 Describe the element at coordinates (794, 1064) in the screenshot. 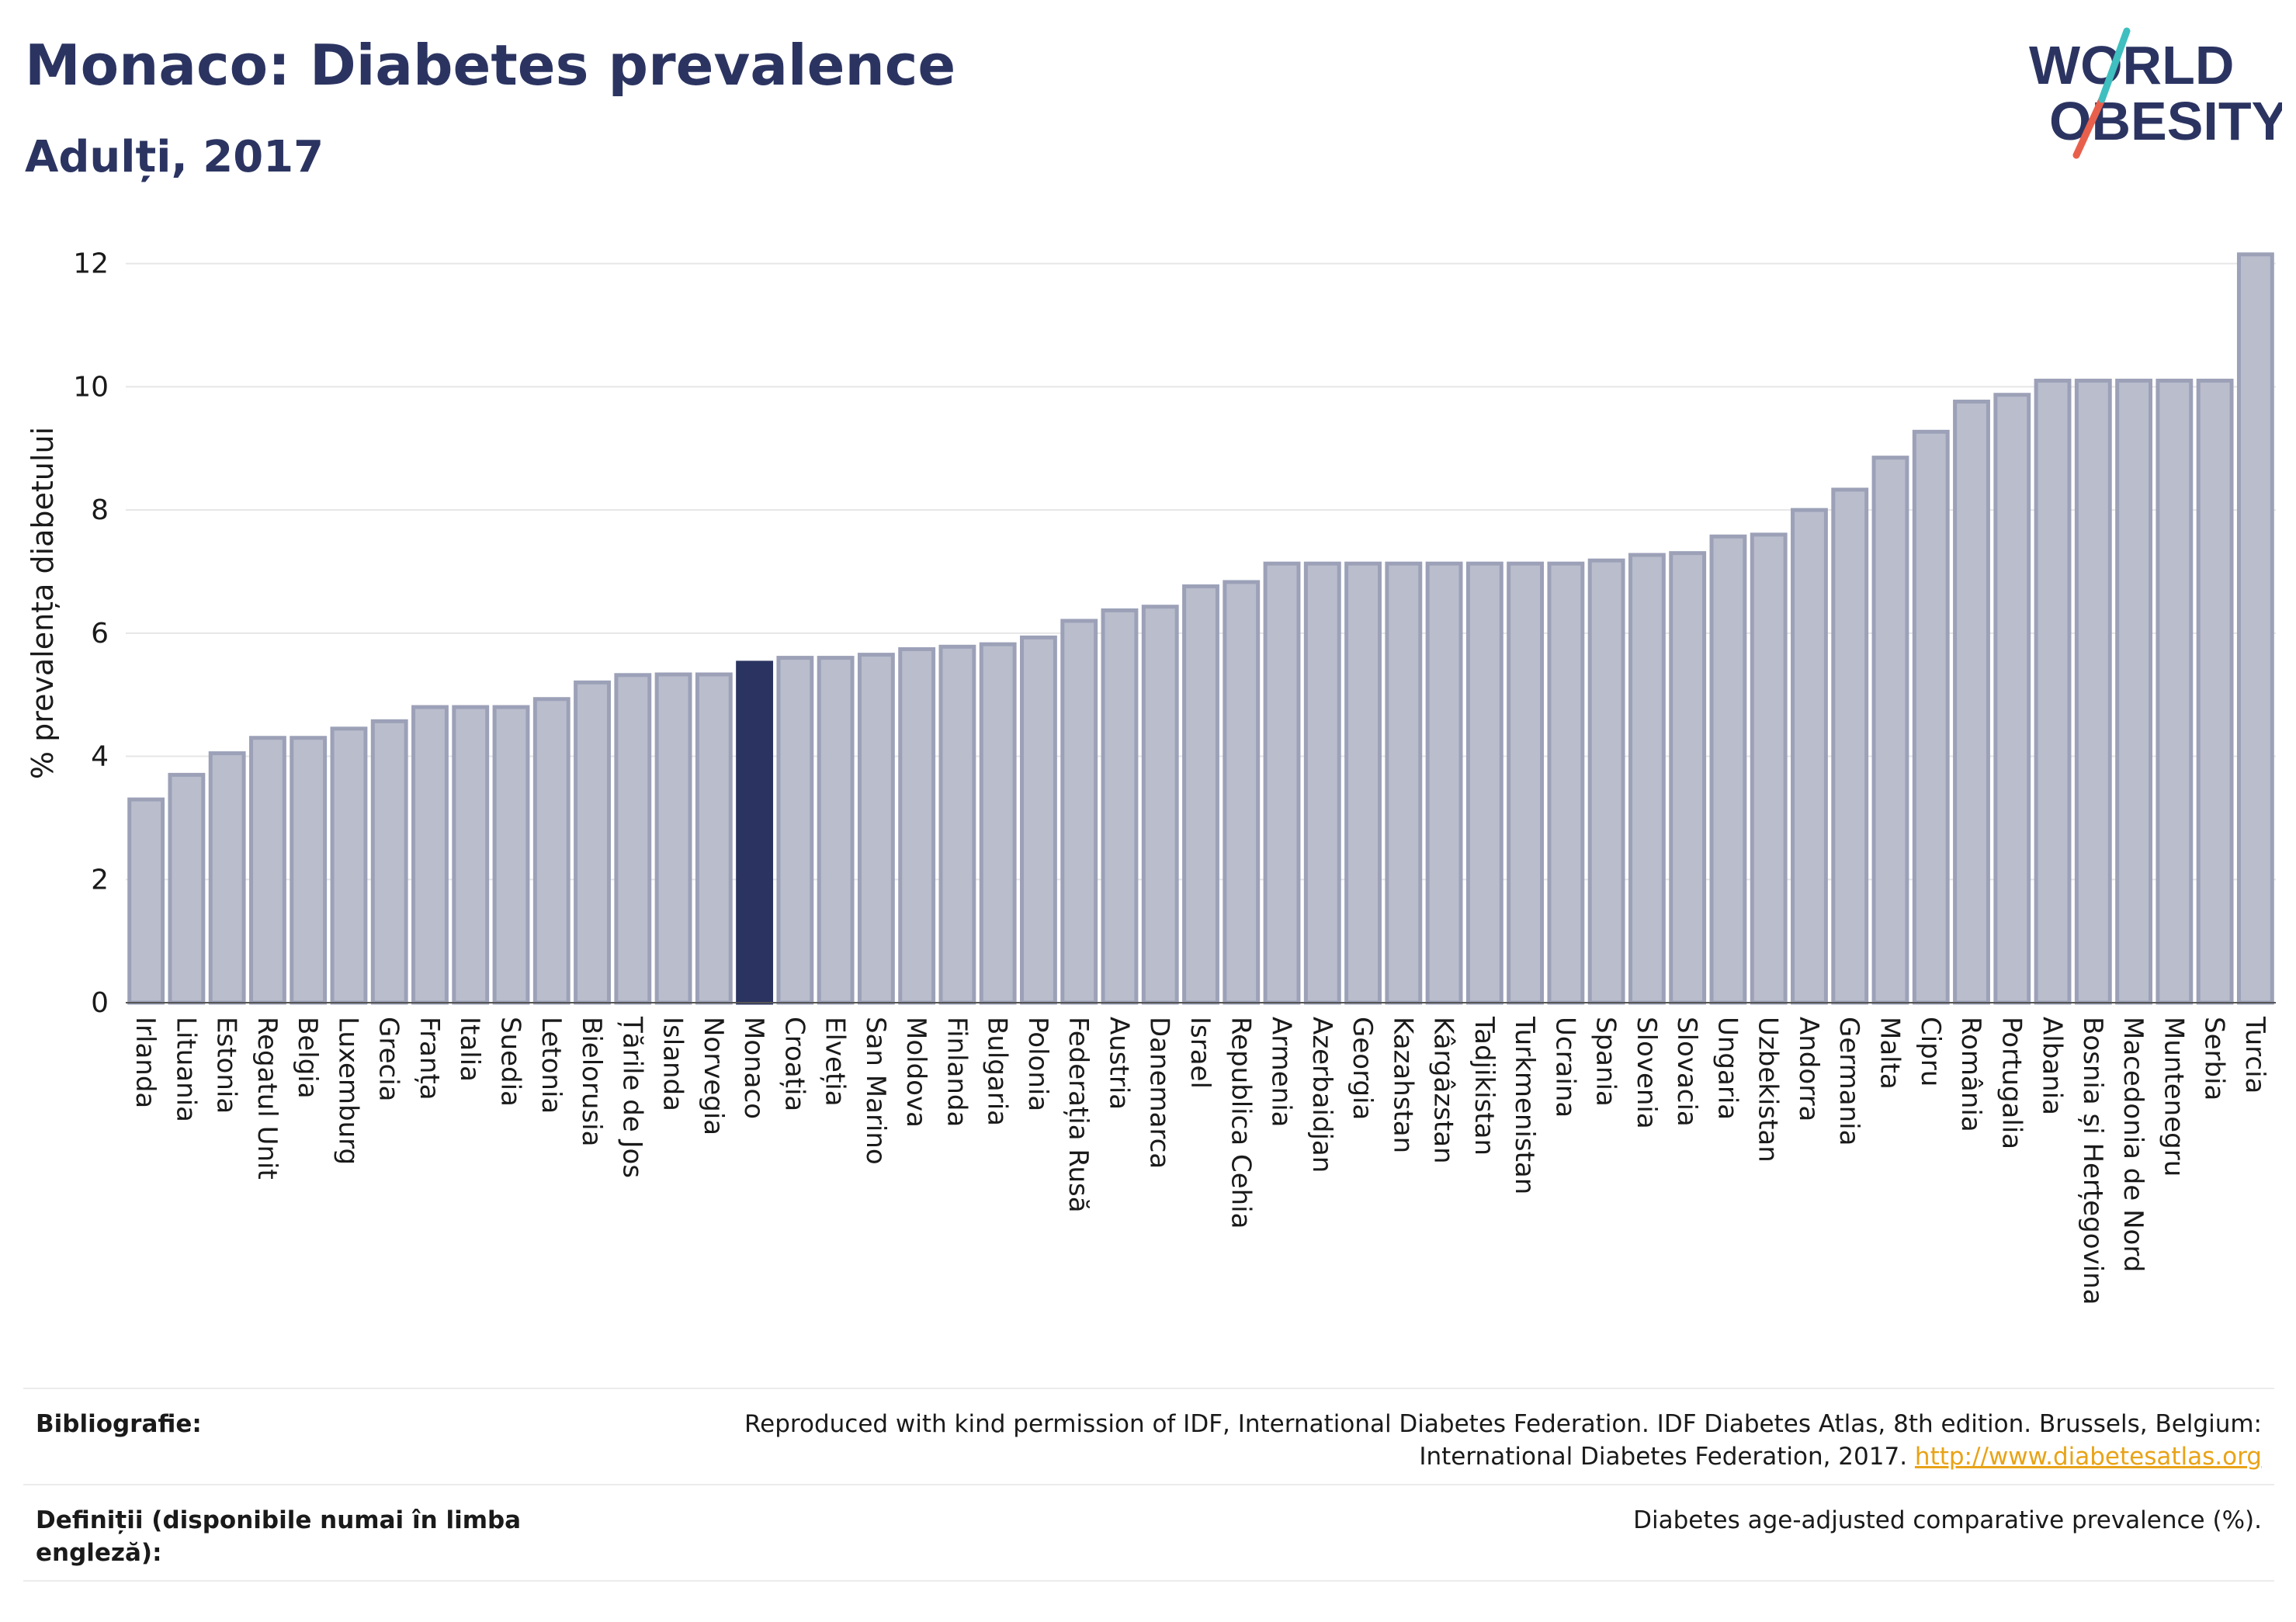

I see `x-tick-label: Croația` at that location.